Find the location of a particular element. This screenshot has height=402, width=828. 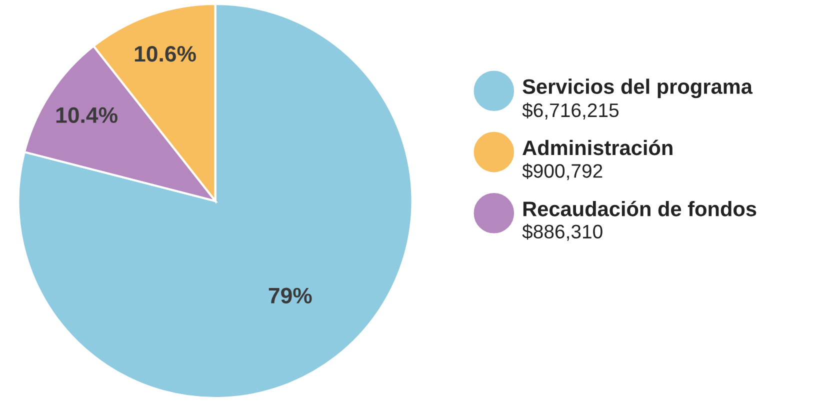

legend-label: Servicios del programa is located at coordinates (637, 88).